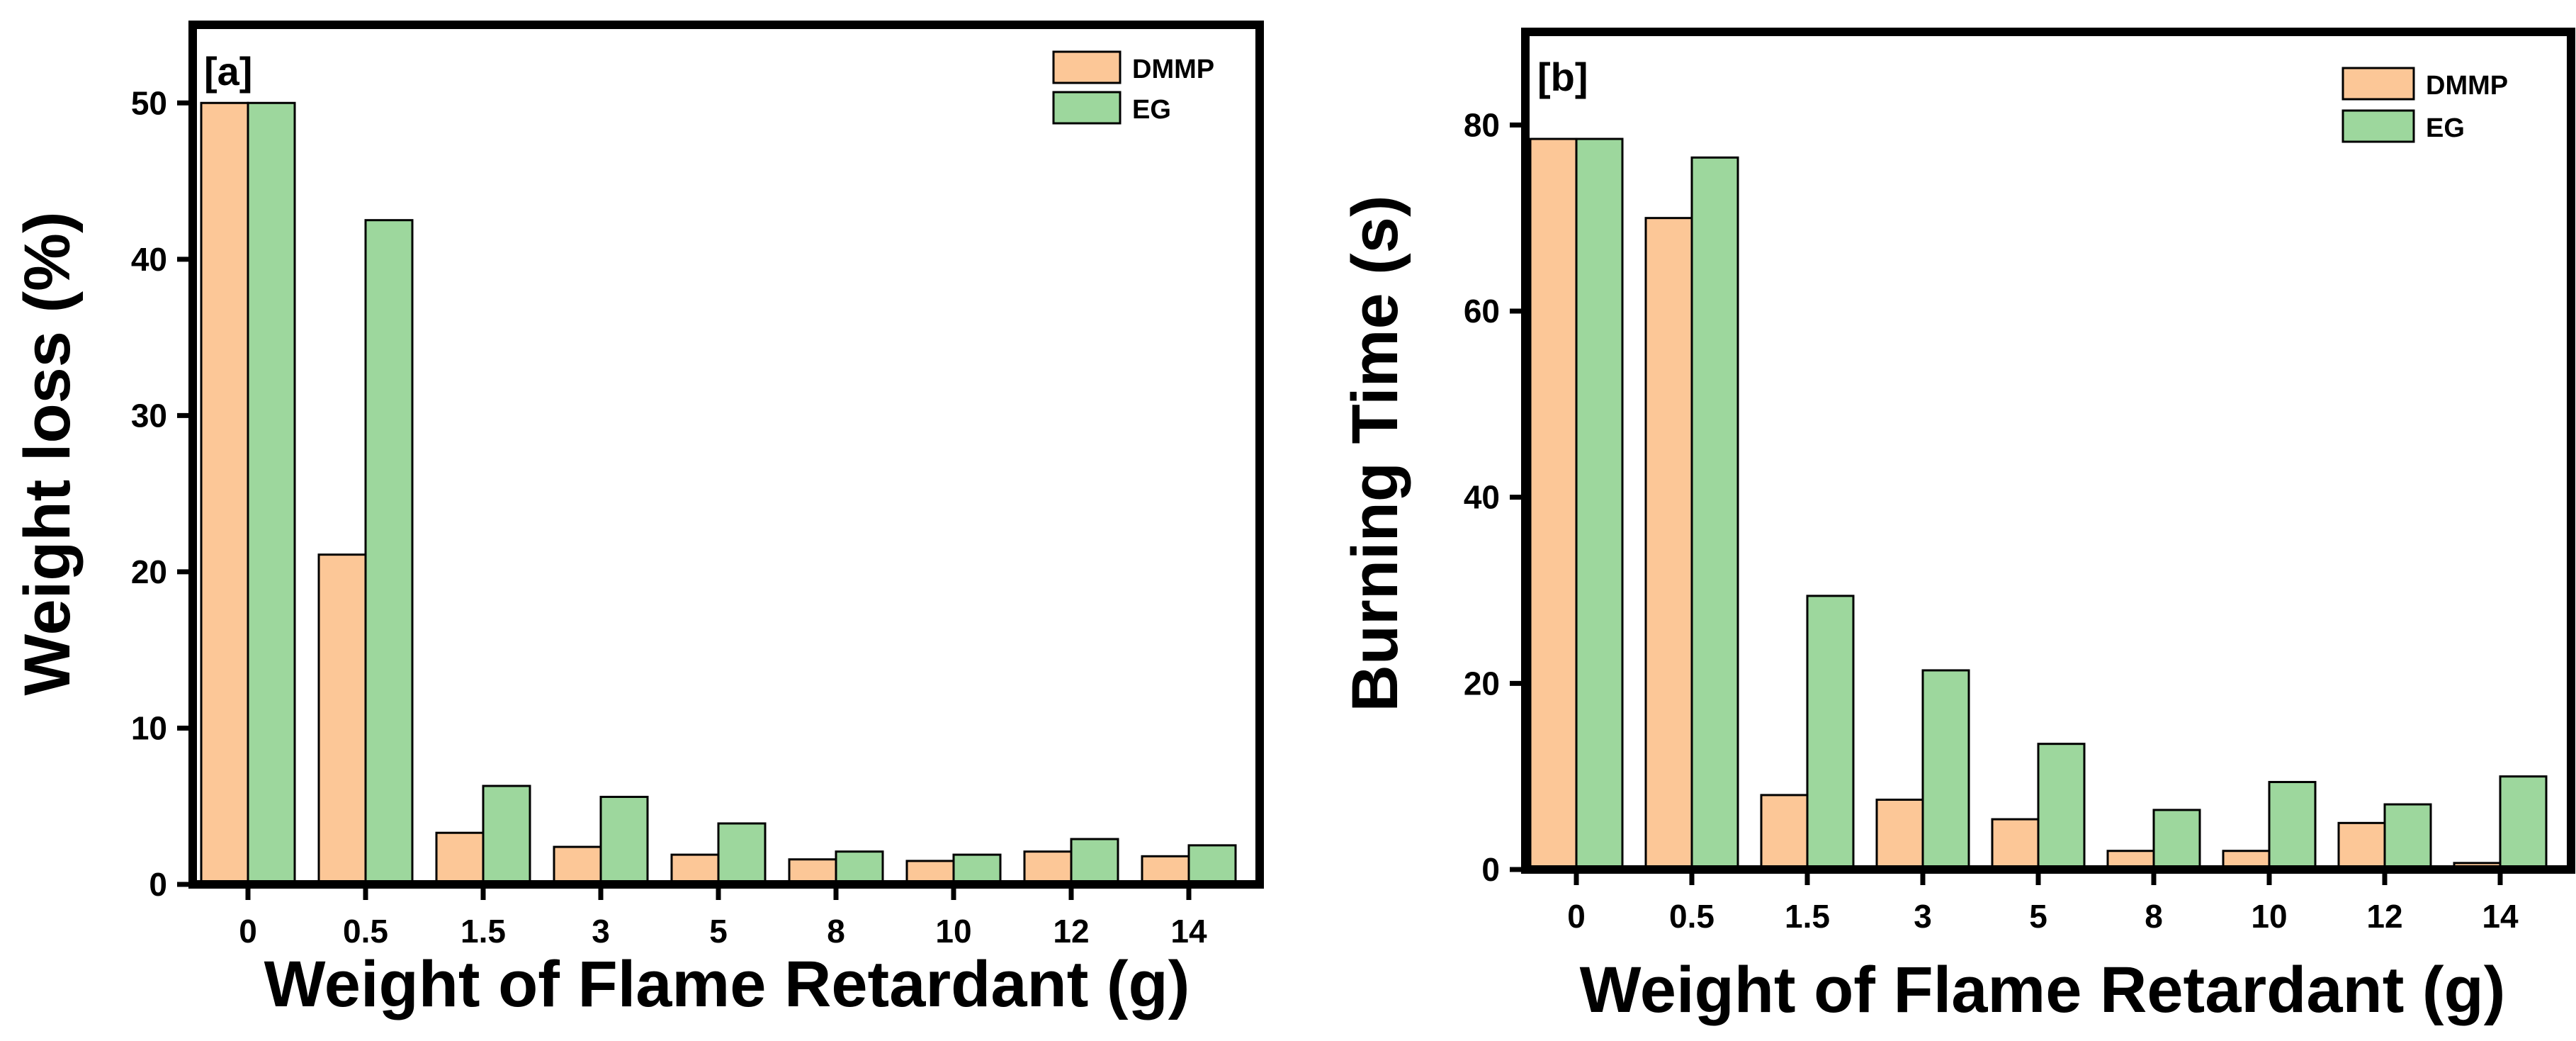  What do you see at coordinates (1048, 868) in the screenshot?
I see `bar-dmmp-12-a` at bounding box center [1048, 868].